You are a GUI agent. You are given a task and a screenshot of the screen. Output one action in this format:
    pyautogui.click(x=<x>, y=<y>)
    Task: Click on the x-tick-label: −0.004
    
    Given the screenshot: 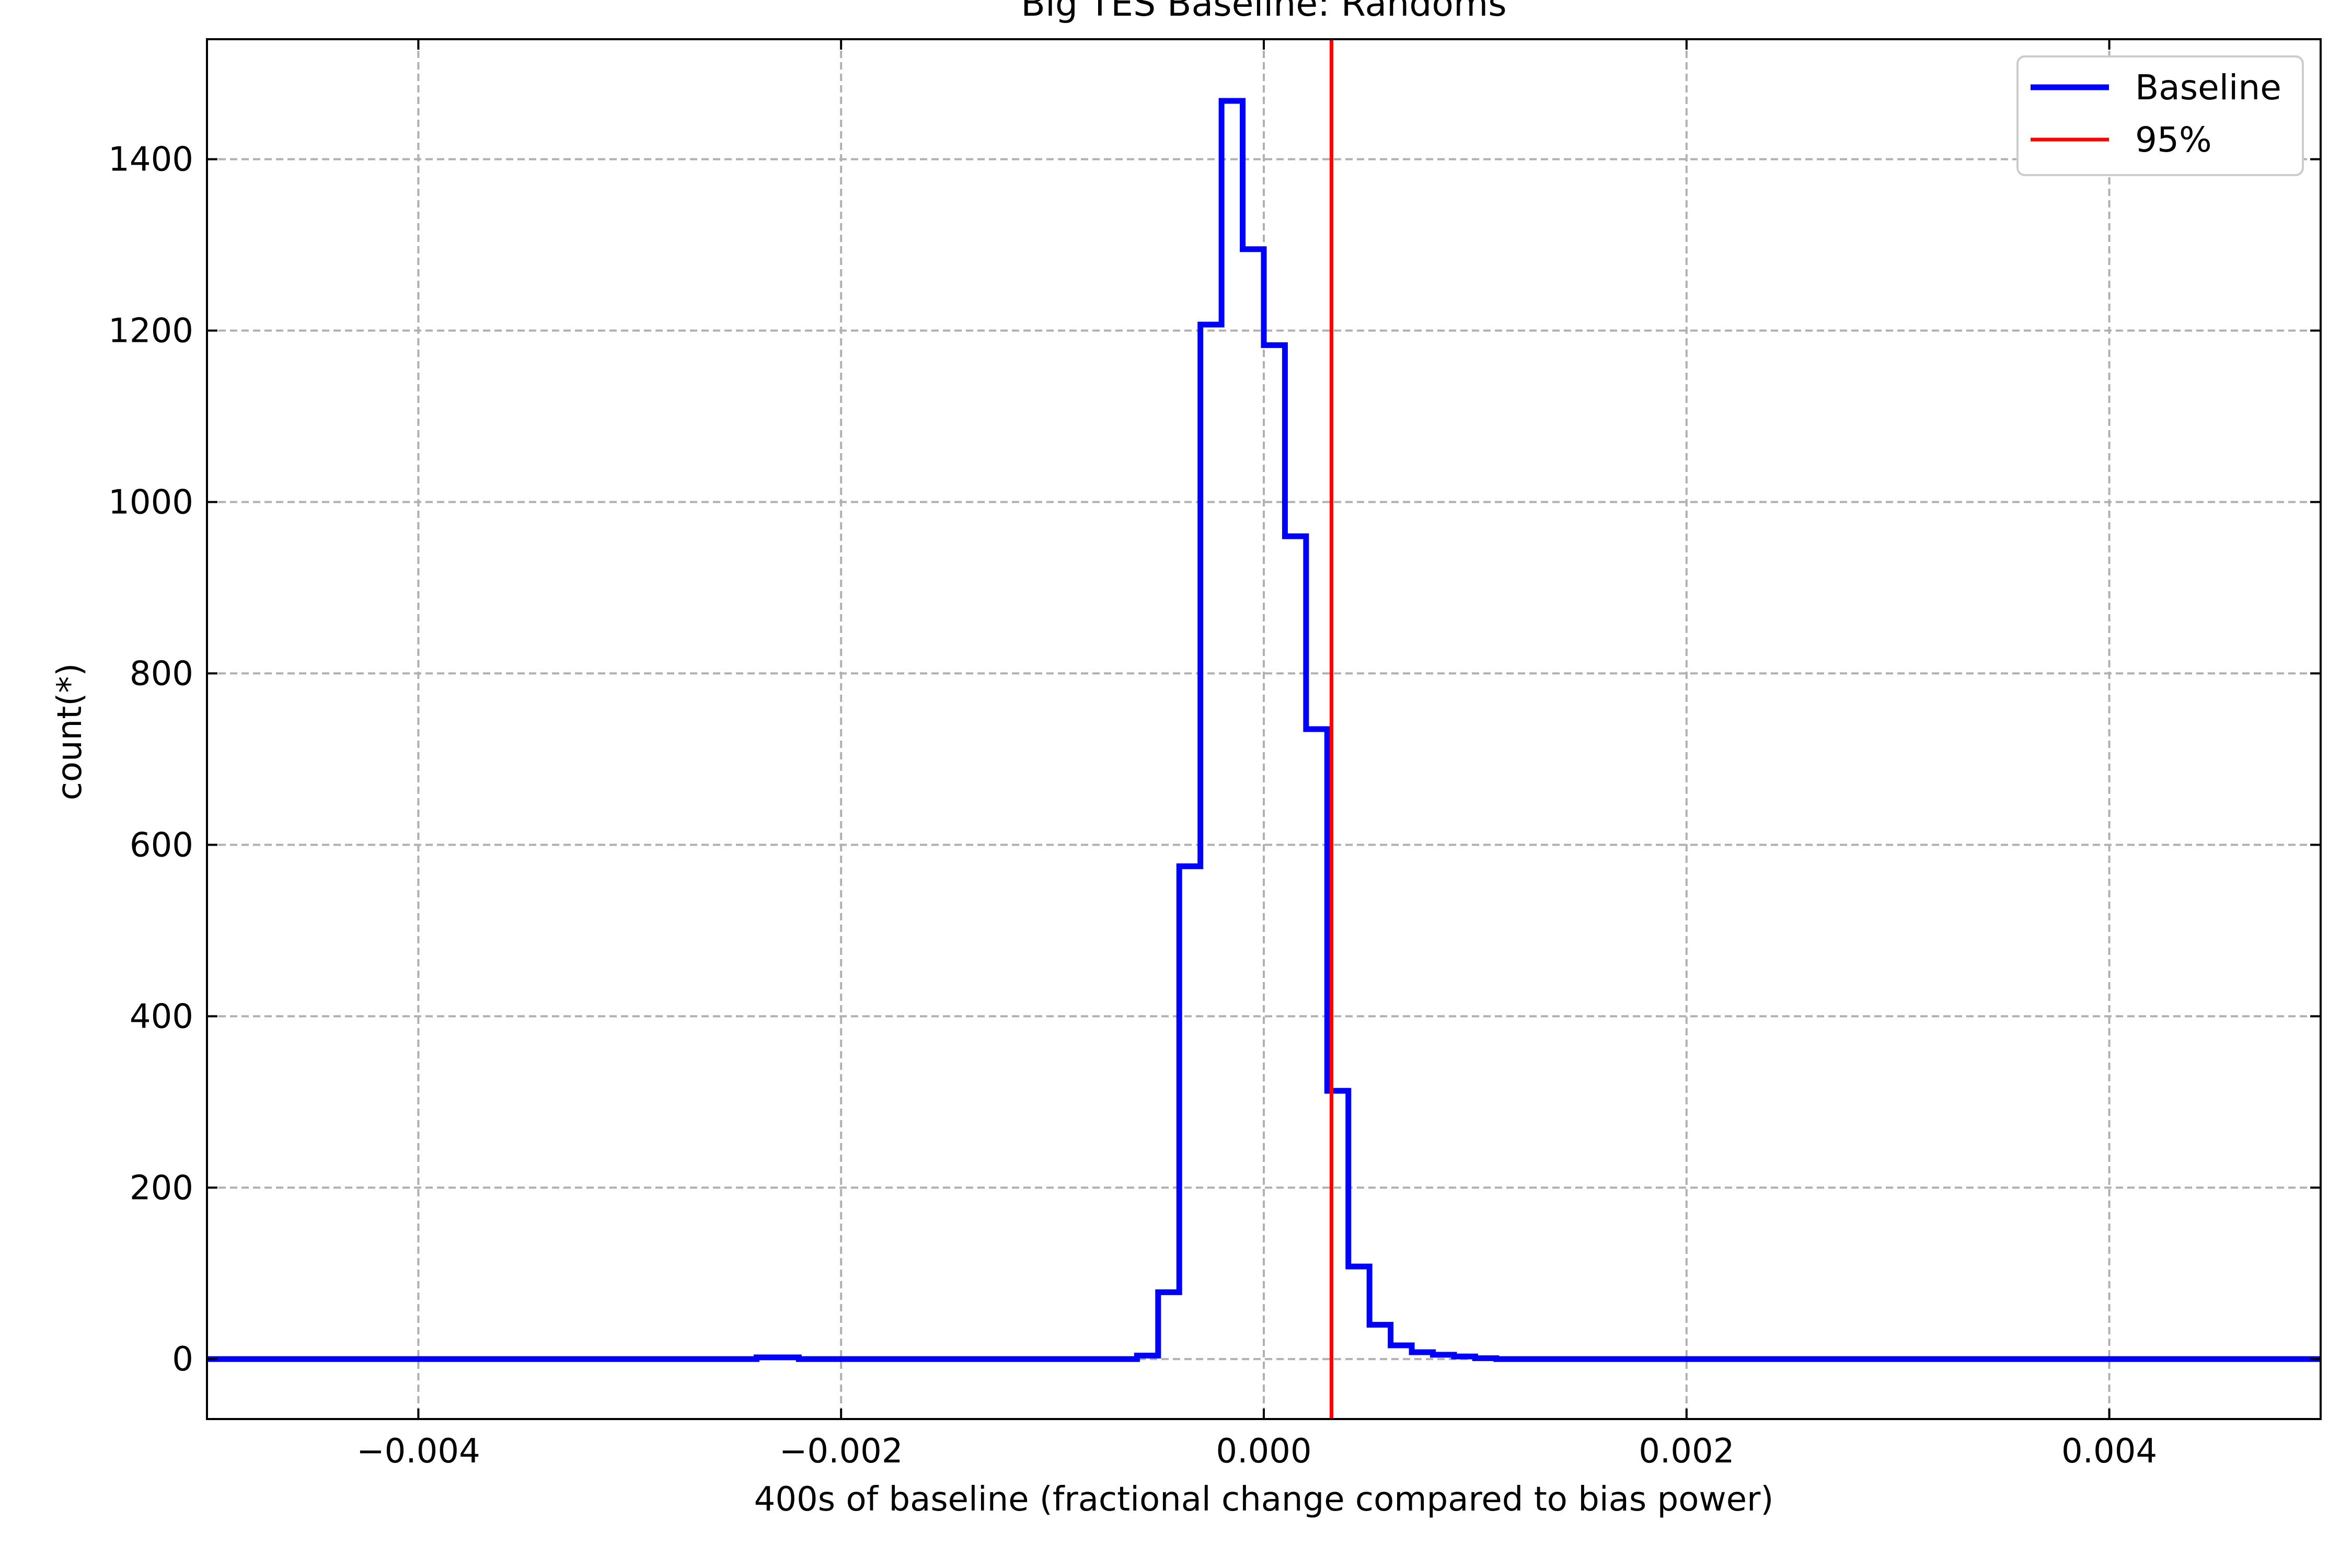 What is the action you would take?
    pyautogui.click(x=418, y=1451)
    